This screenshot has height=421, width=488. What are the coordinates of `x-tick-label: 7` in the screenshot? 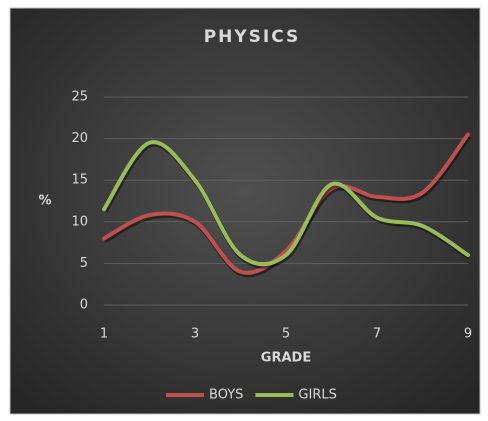 It's located at (377, 334).